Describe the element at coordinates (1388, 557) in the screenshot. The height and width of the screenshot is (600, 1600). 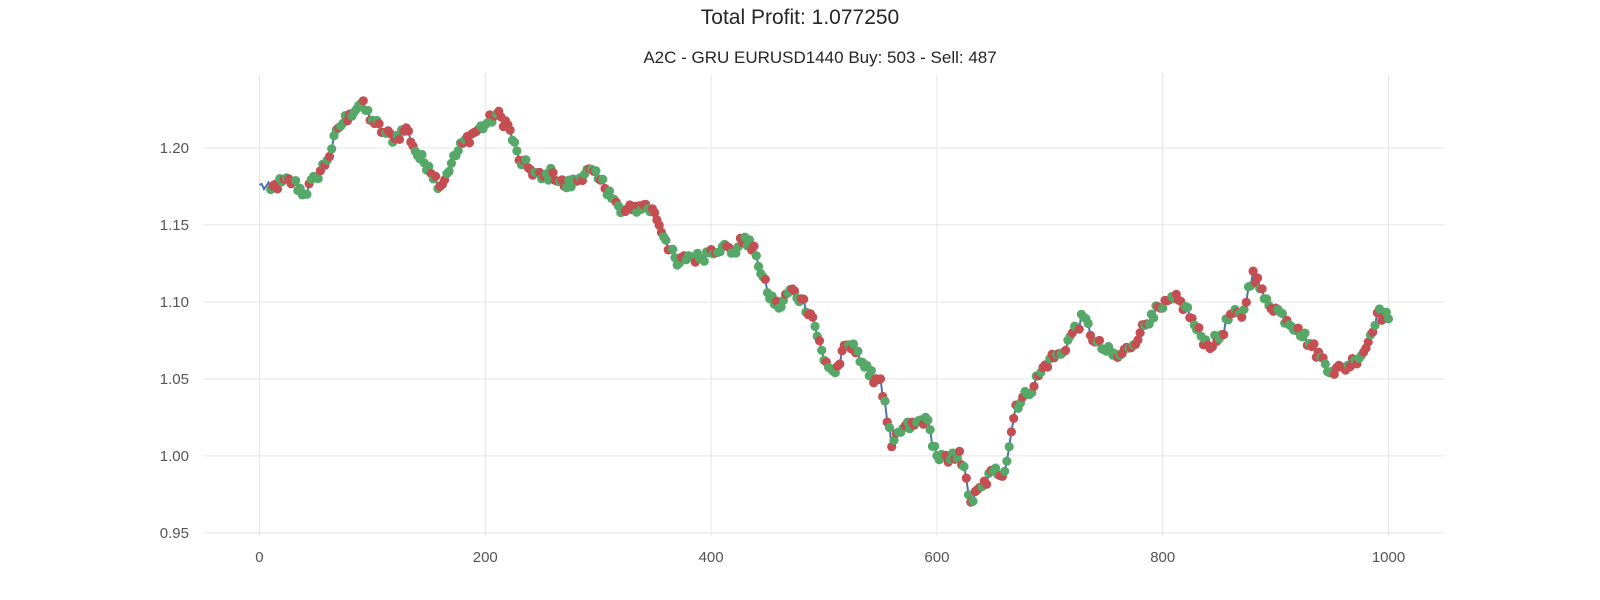
I see `x-tick-label: 1000` at that location.